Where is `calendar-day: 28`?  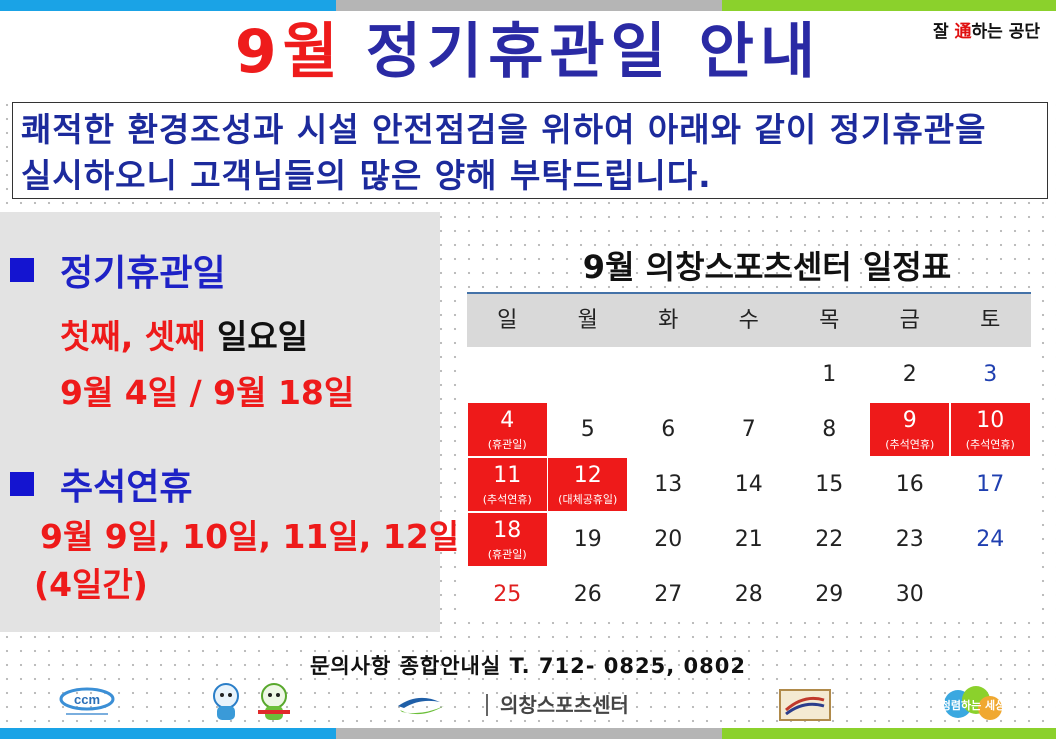 calendar-day: 28 is located at coordinates (749, 594).